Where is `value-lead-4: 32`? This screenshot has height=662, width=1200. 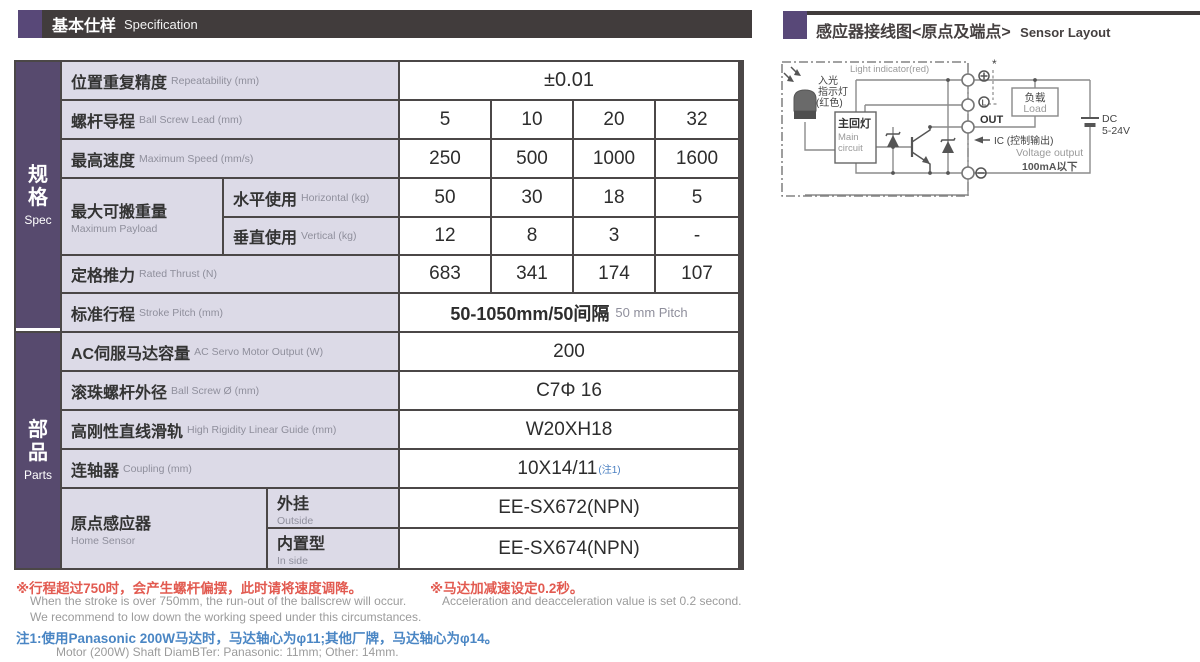
value-lead-4: 32 is located at coordinates (697, 119).